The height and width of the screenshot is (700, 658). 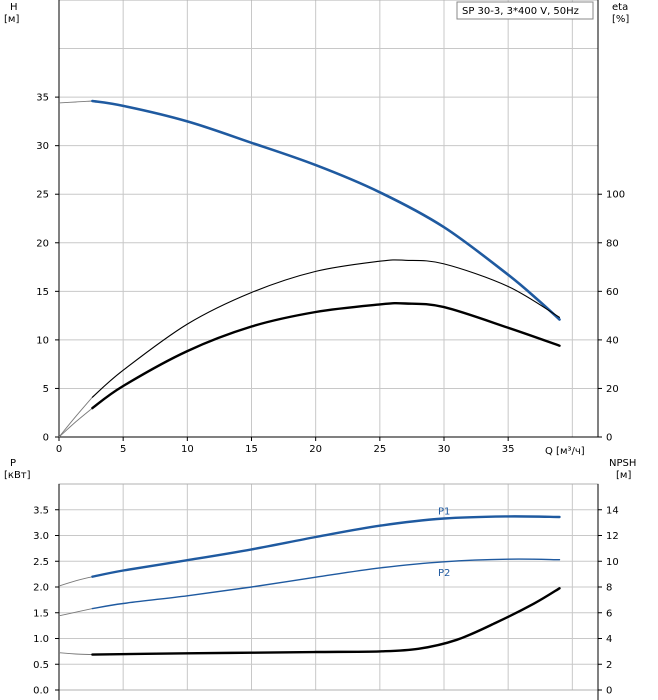 What do you see at coordinates (615, 195) in the screenshot?
I see `y-right-tick-label: 100` at bounding box center [615, 195].